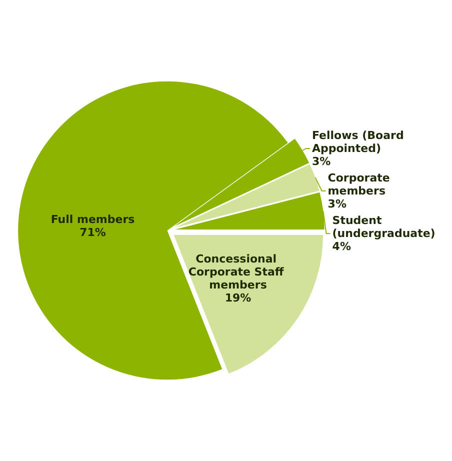  What do you see at coordinates (238, 272) in the screenshot?
I see `slice-label: Concessional Corporate Staff members` at bounding box center [238, 272].